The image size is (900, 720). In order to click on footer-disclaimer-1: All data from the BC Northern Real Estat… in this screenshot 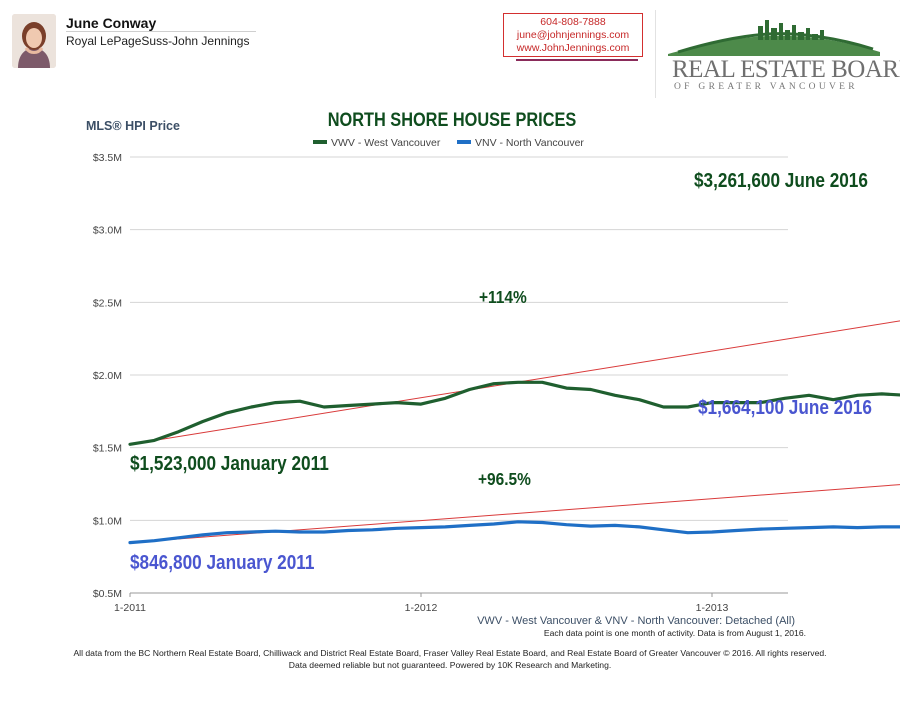, I will do `click(450, 653)`.